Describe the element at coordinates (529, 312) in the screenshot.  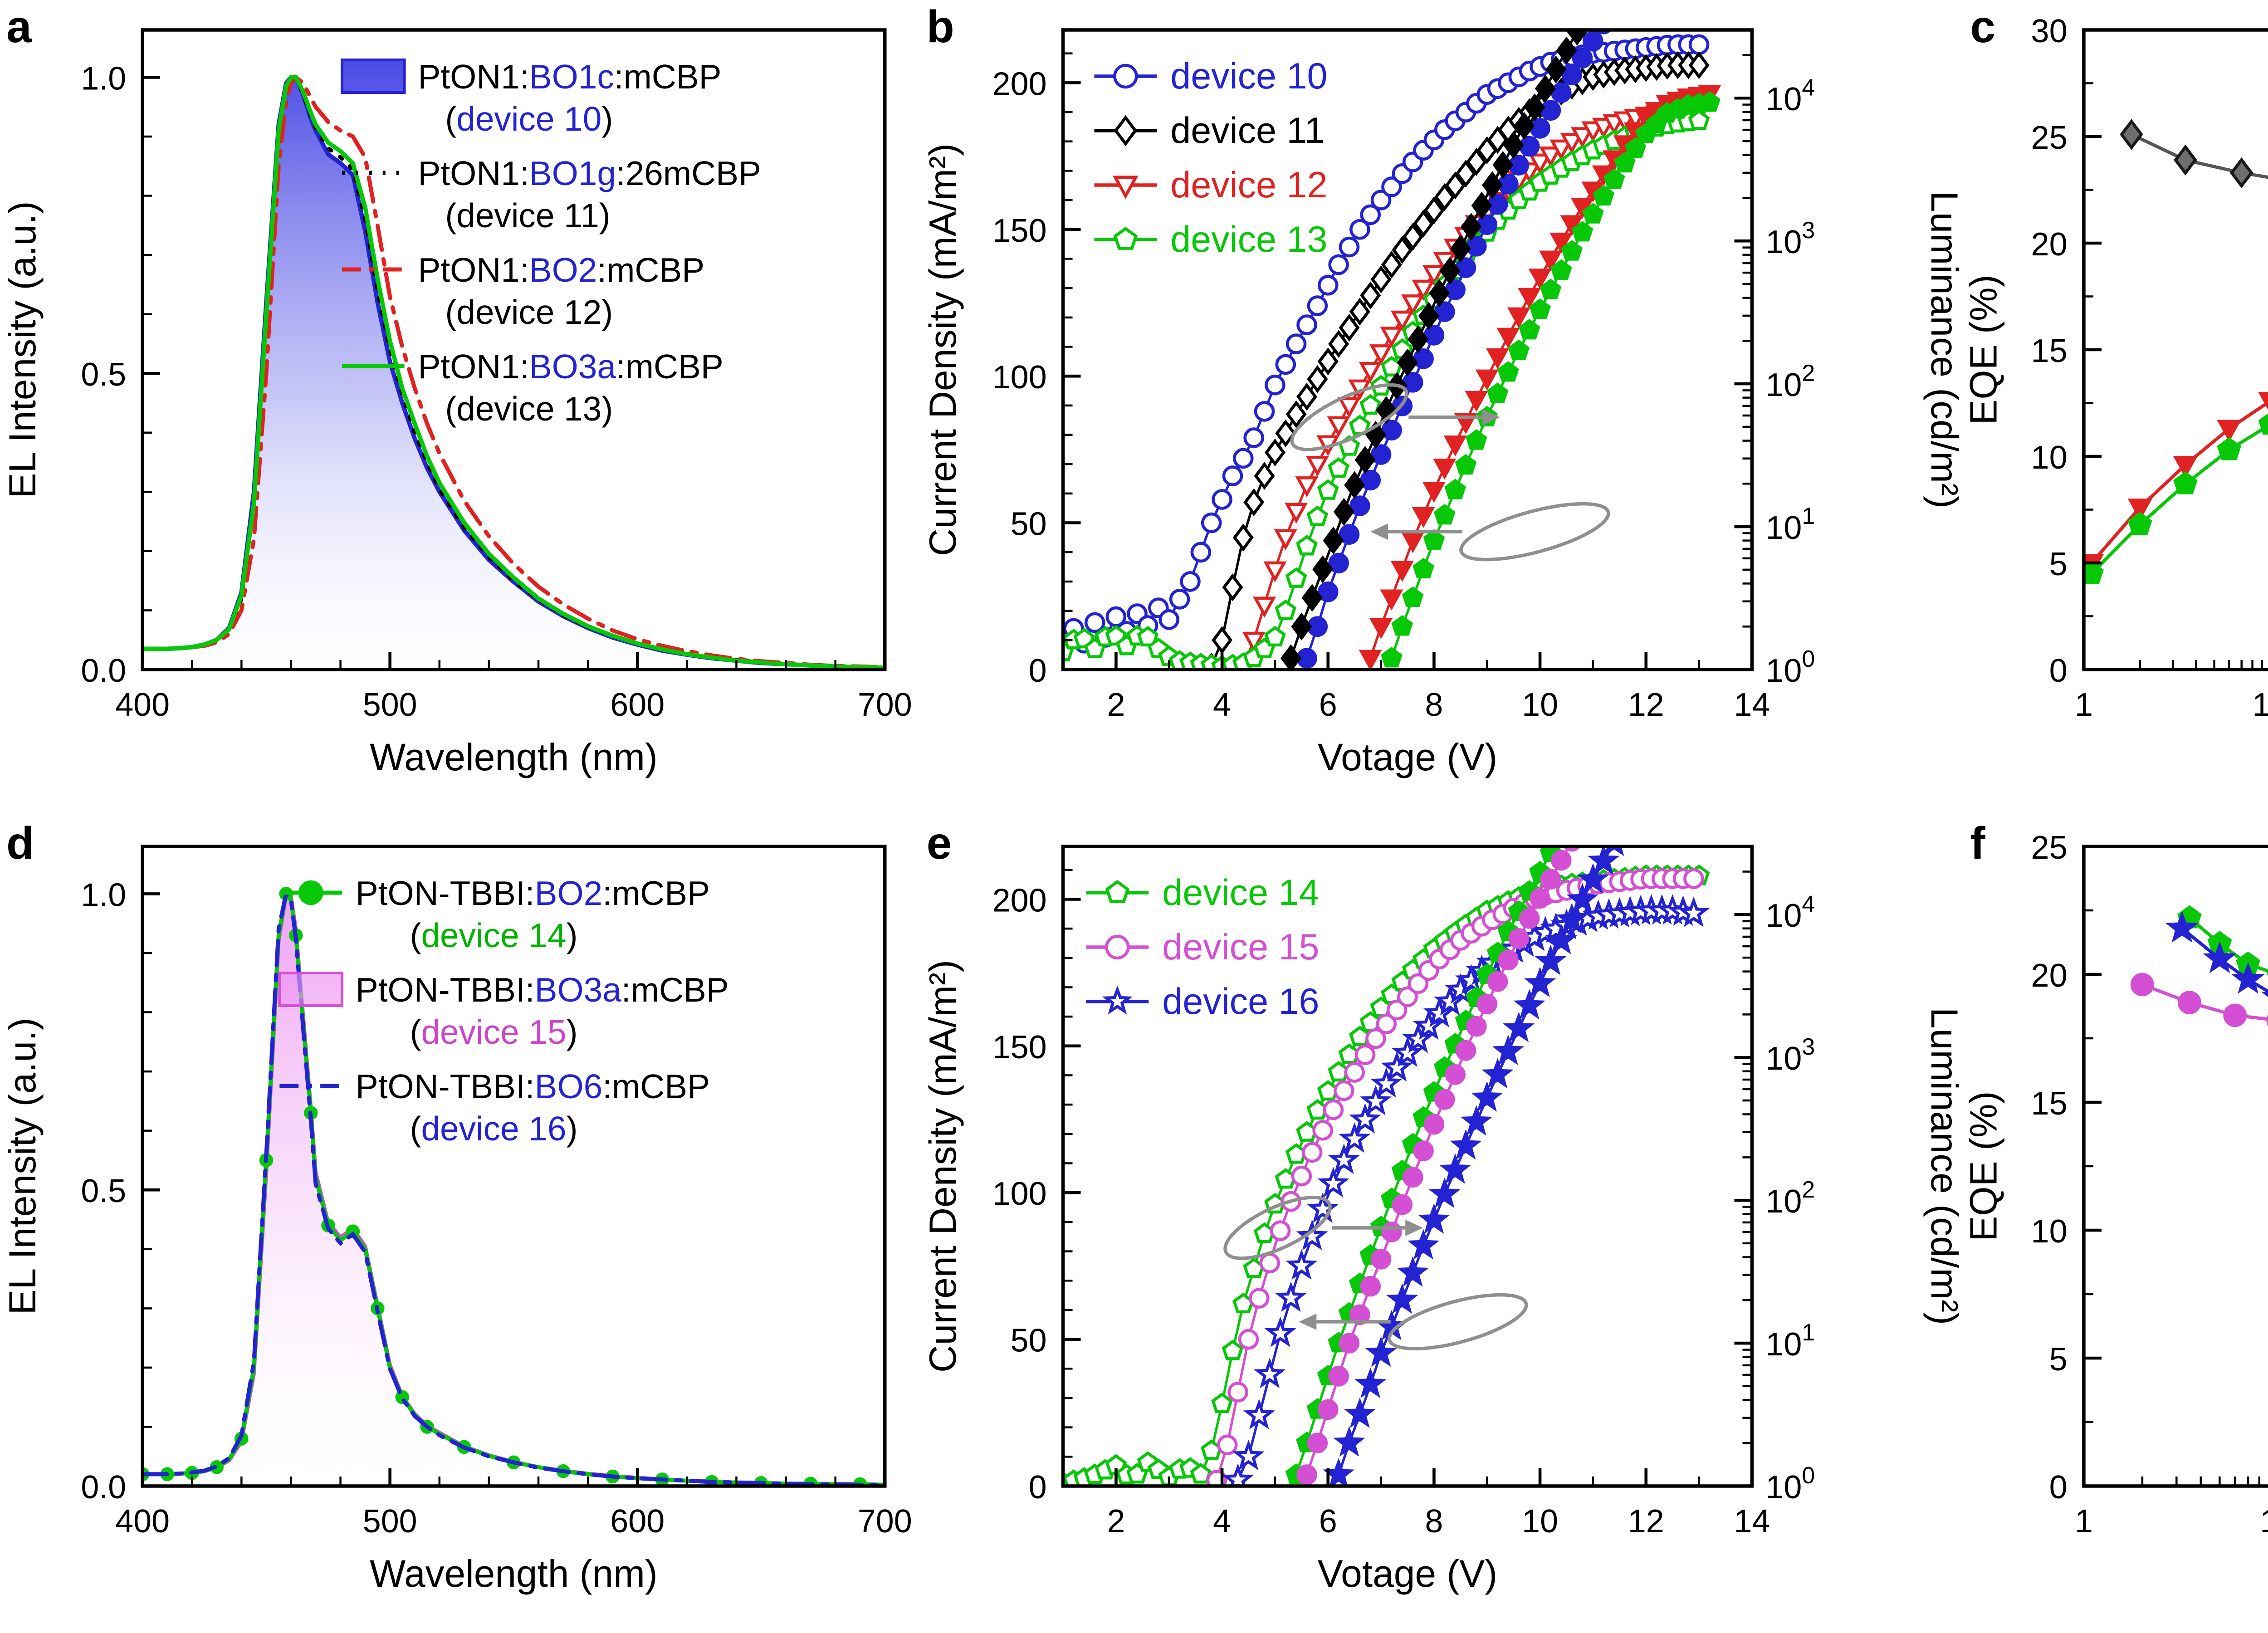
I see `svg-text: (device 12)` at that location.